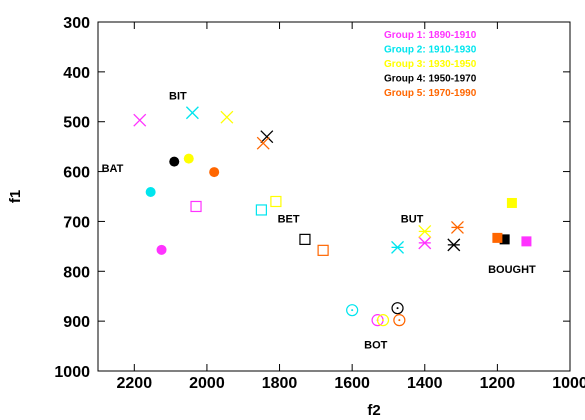 The width and height of the screenshot is (585, 420). What do you see at coordinates (568, 383) in the screenshot?
I see `x-tick-label: 1000` at bounding box center [568, 383].